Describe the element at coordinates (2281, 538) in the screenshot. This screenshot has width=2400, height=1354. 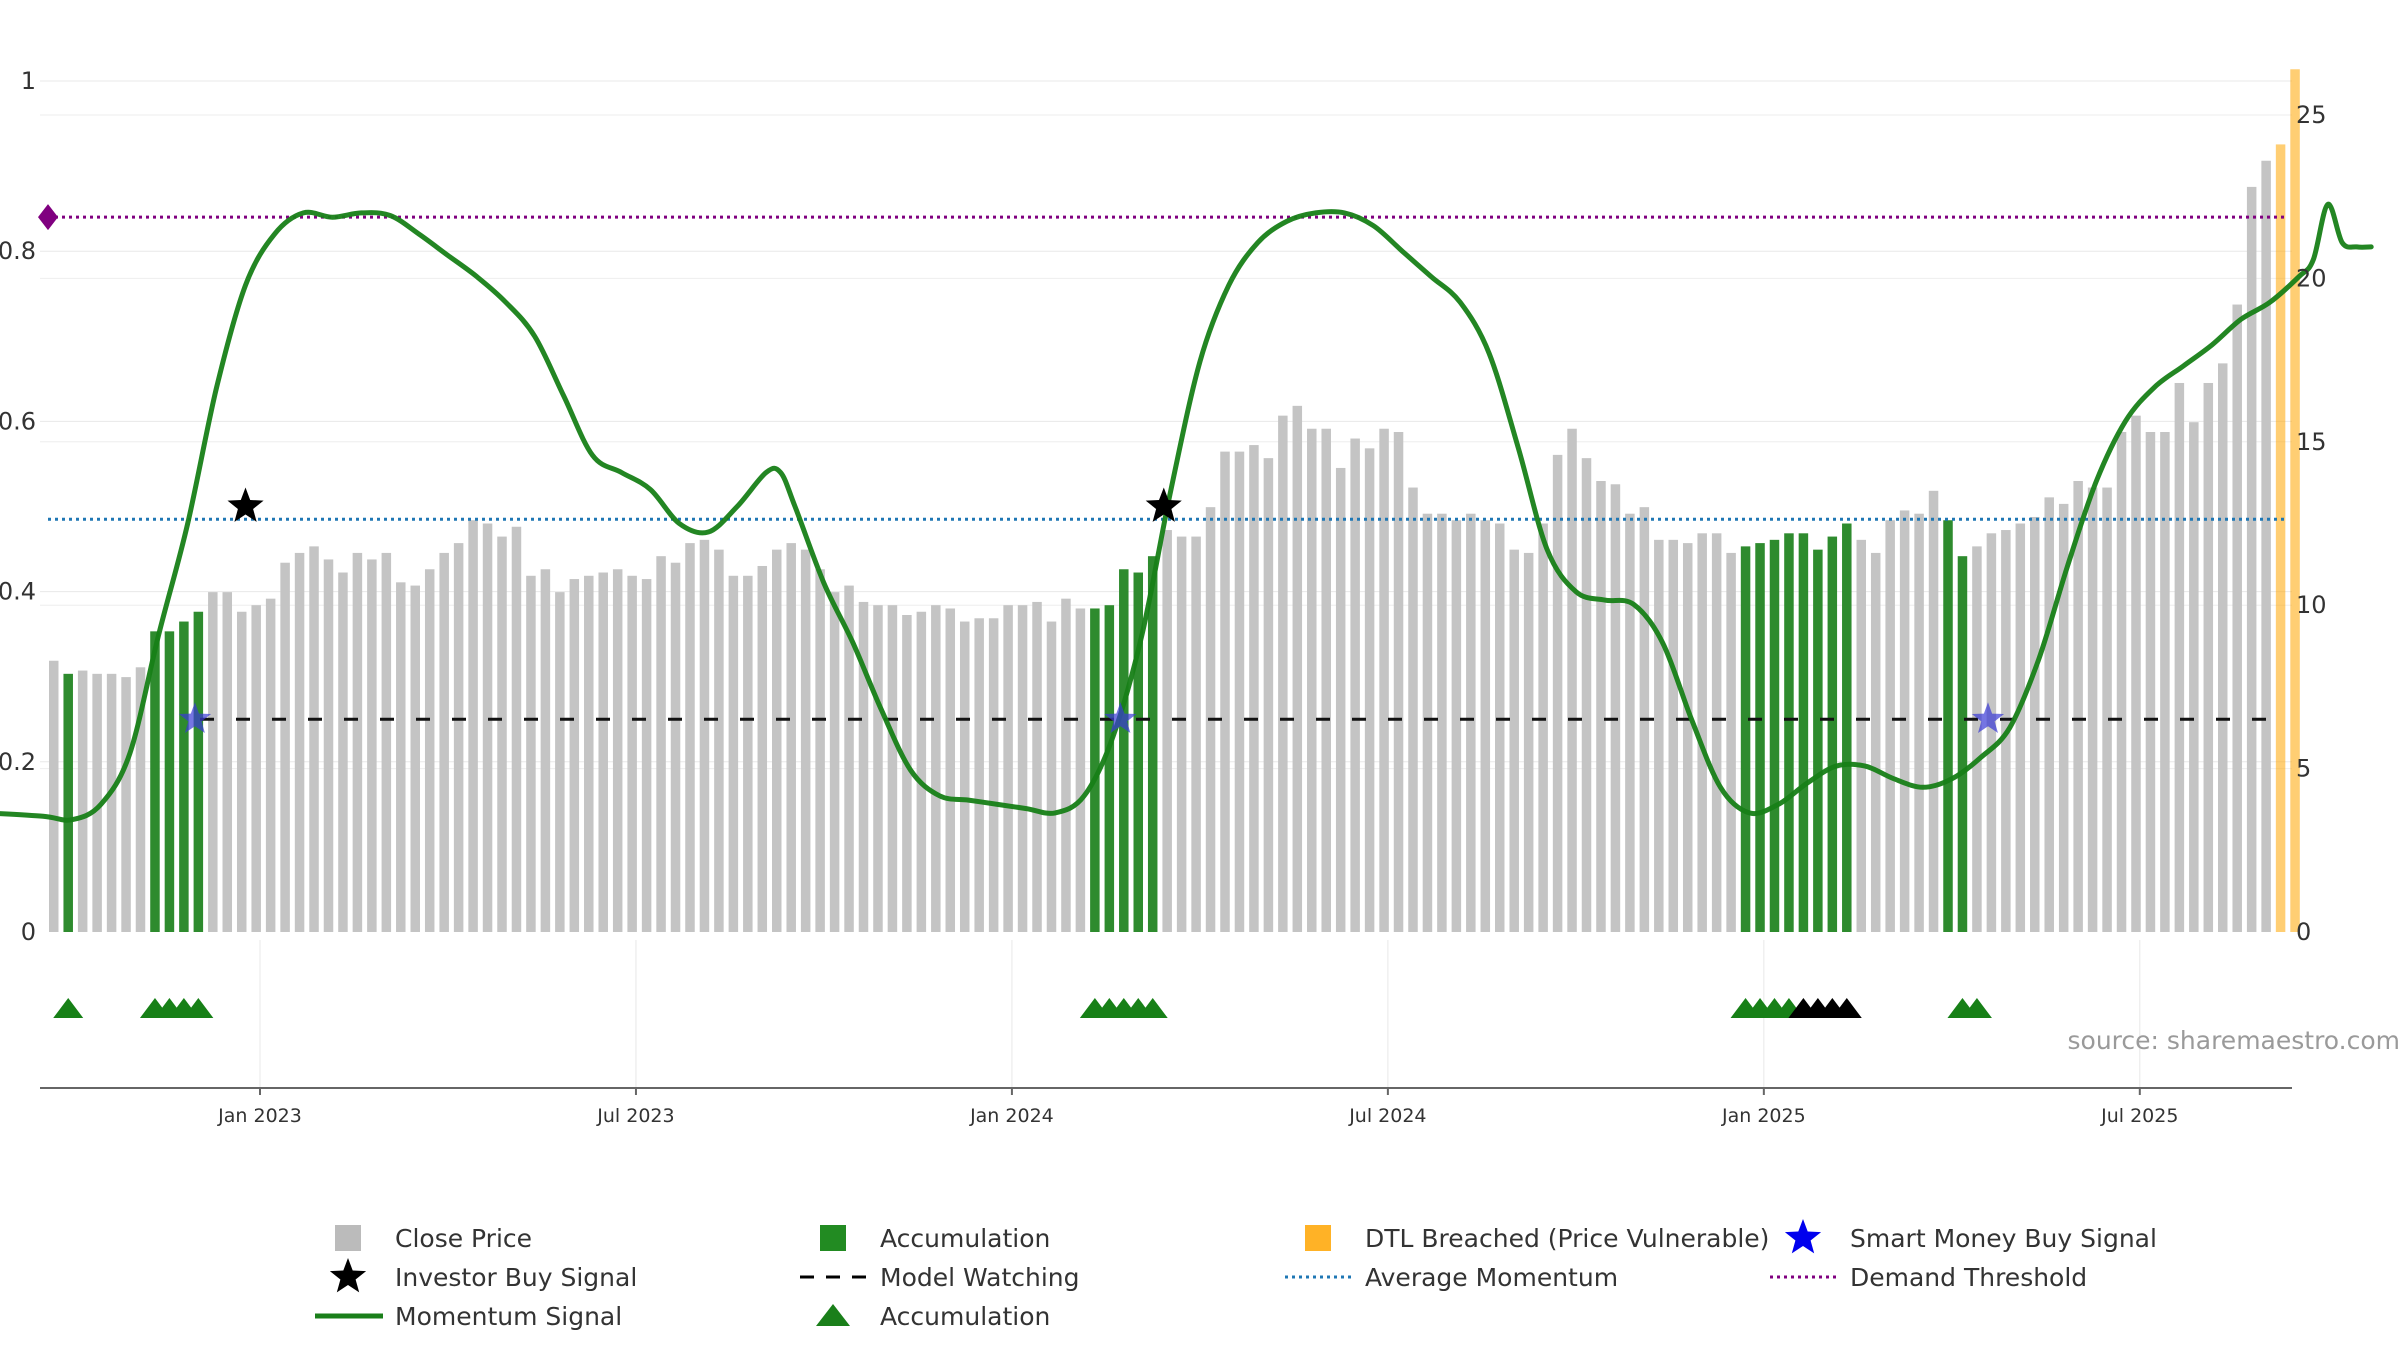
I see `dtl-breached-bar` at that location.